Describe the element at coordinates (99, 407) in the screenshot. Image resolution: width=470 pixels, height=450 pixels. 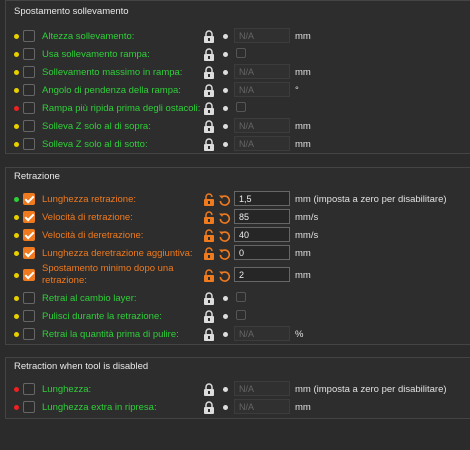
I see `setting-label: Lunghezza extra in ripresa:` at that location.